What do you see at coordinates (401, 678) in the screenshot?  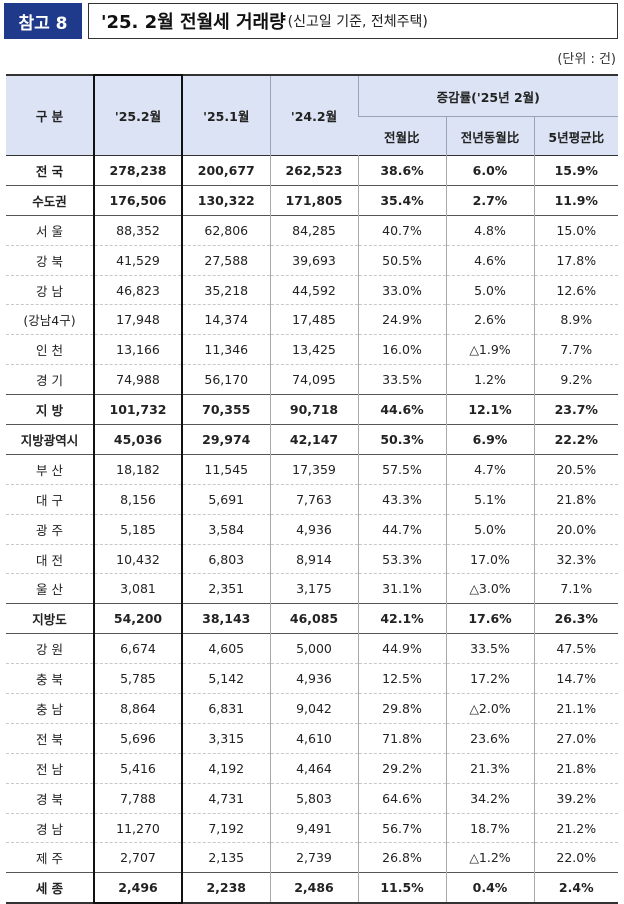 I see `rate-mom: 12.5%` at bounding box center [401, 678].